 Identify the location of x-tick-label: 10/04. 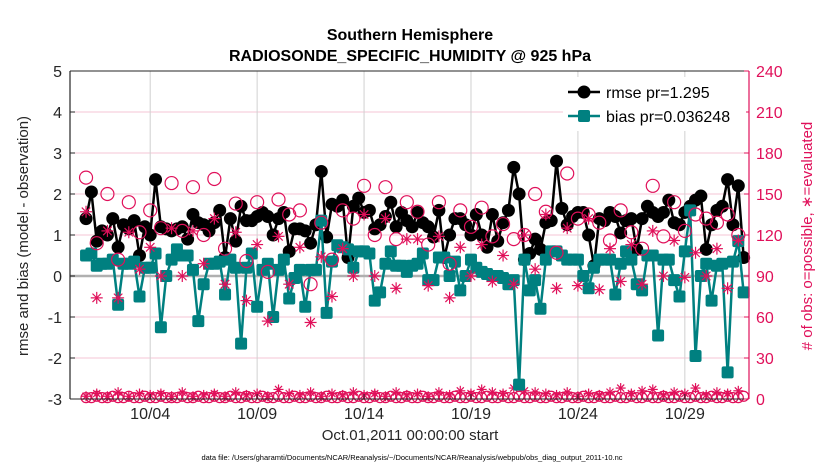
(150, 414).